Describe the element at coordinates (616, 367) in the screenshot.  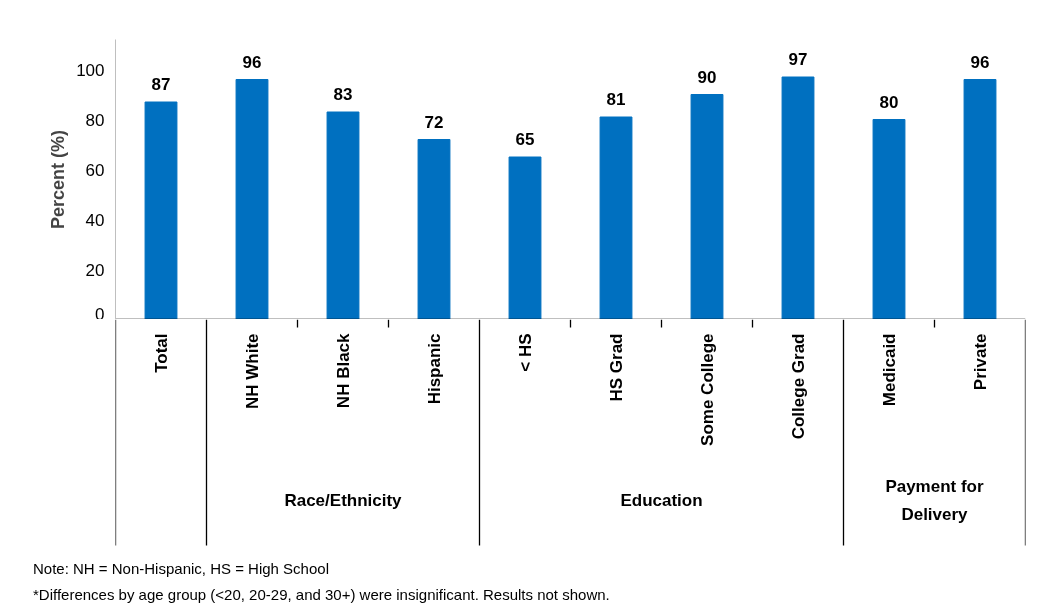
I see `x-tick-label: HS Grad` at that location.